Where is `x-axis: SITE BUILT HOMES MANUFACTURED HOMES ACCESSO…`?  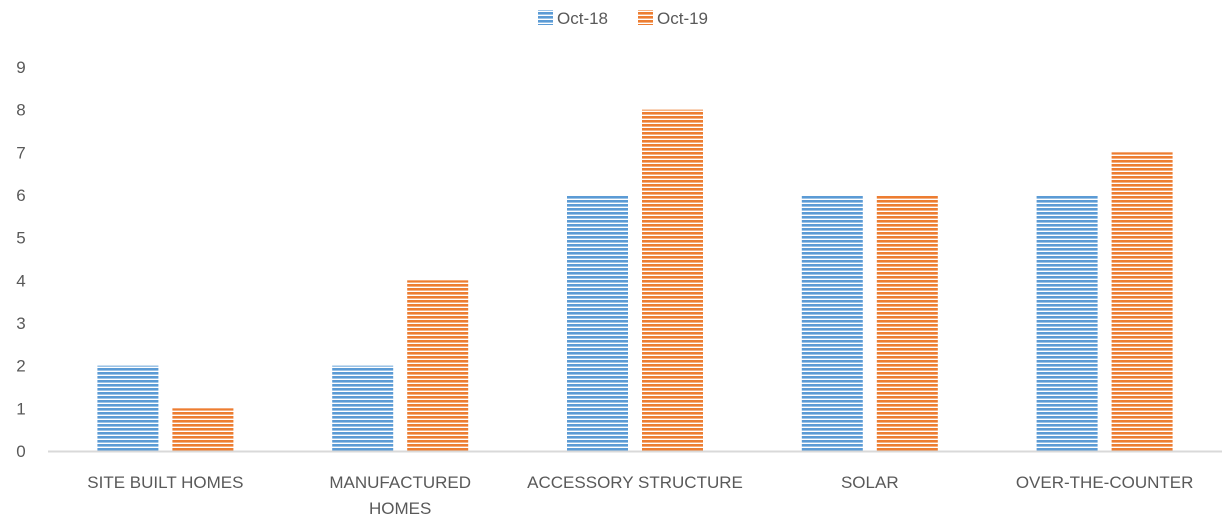 x-axis: SITE BUILT HOMES MANUFACTURED HOMES ACCESSO… is located at coordinates (635, 484).